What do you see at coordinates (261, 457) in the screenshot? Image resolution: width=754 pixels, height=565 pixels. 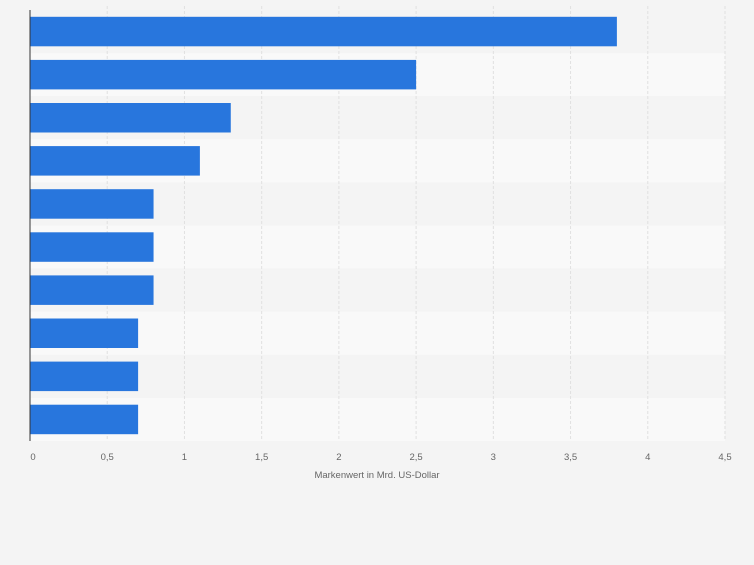 I see `x-tick-label: 1,5` at bounding box center [261, 457].